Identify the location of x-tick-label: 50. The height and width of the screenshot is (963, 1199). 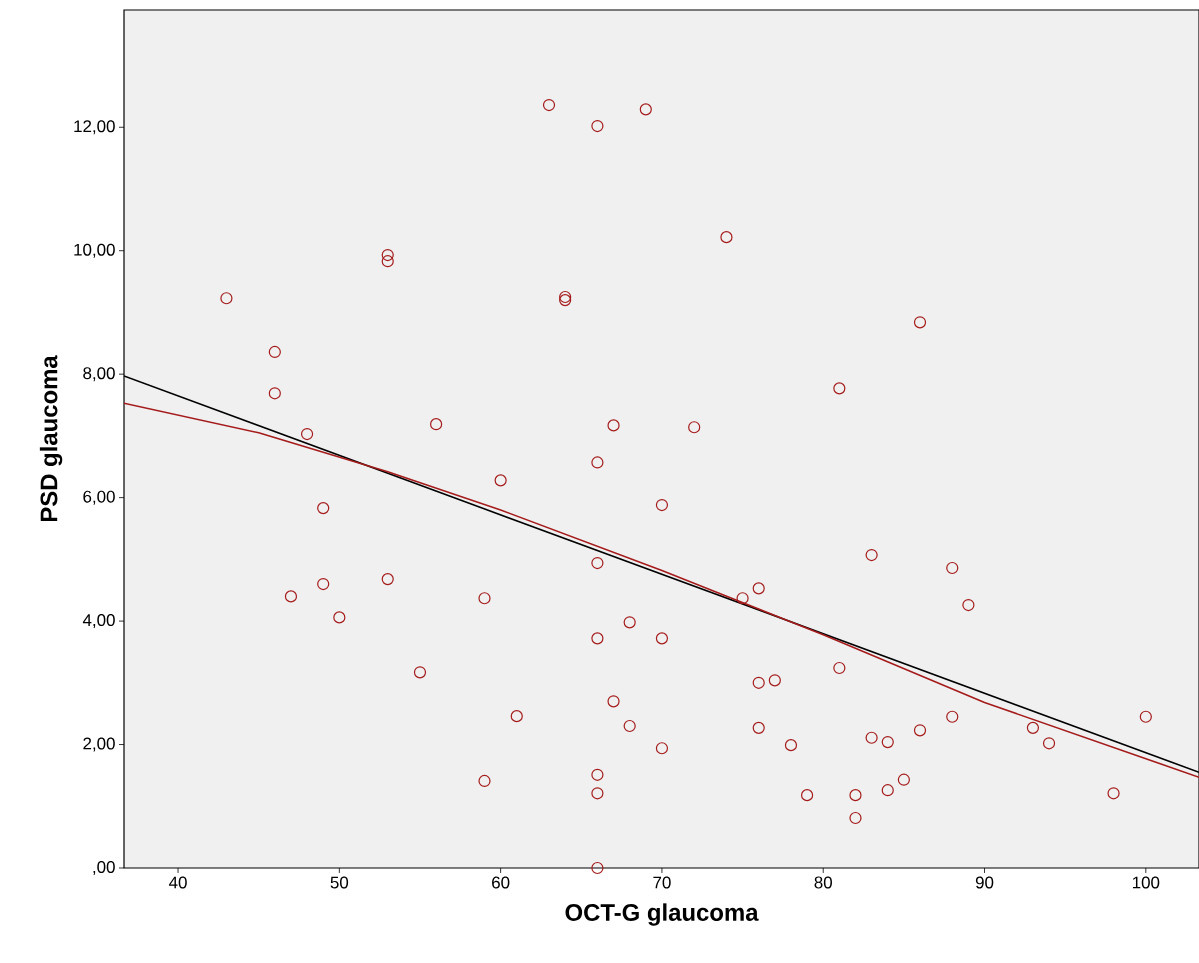
(339, 882).